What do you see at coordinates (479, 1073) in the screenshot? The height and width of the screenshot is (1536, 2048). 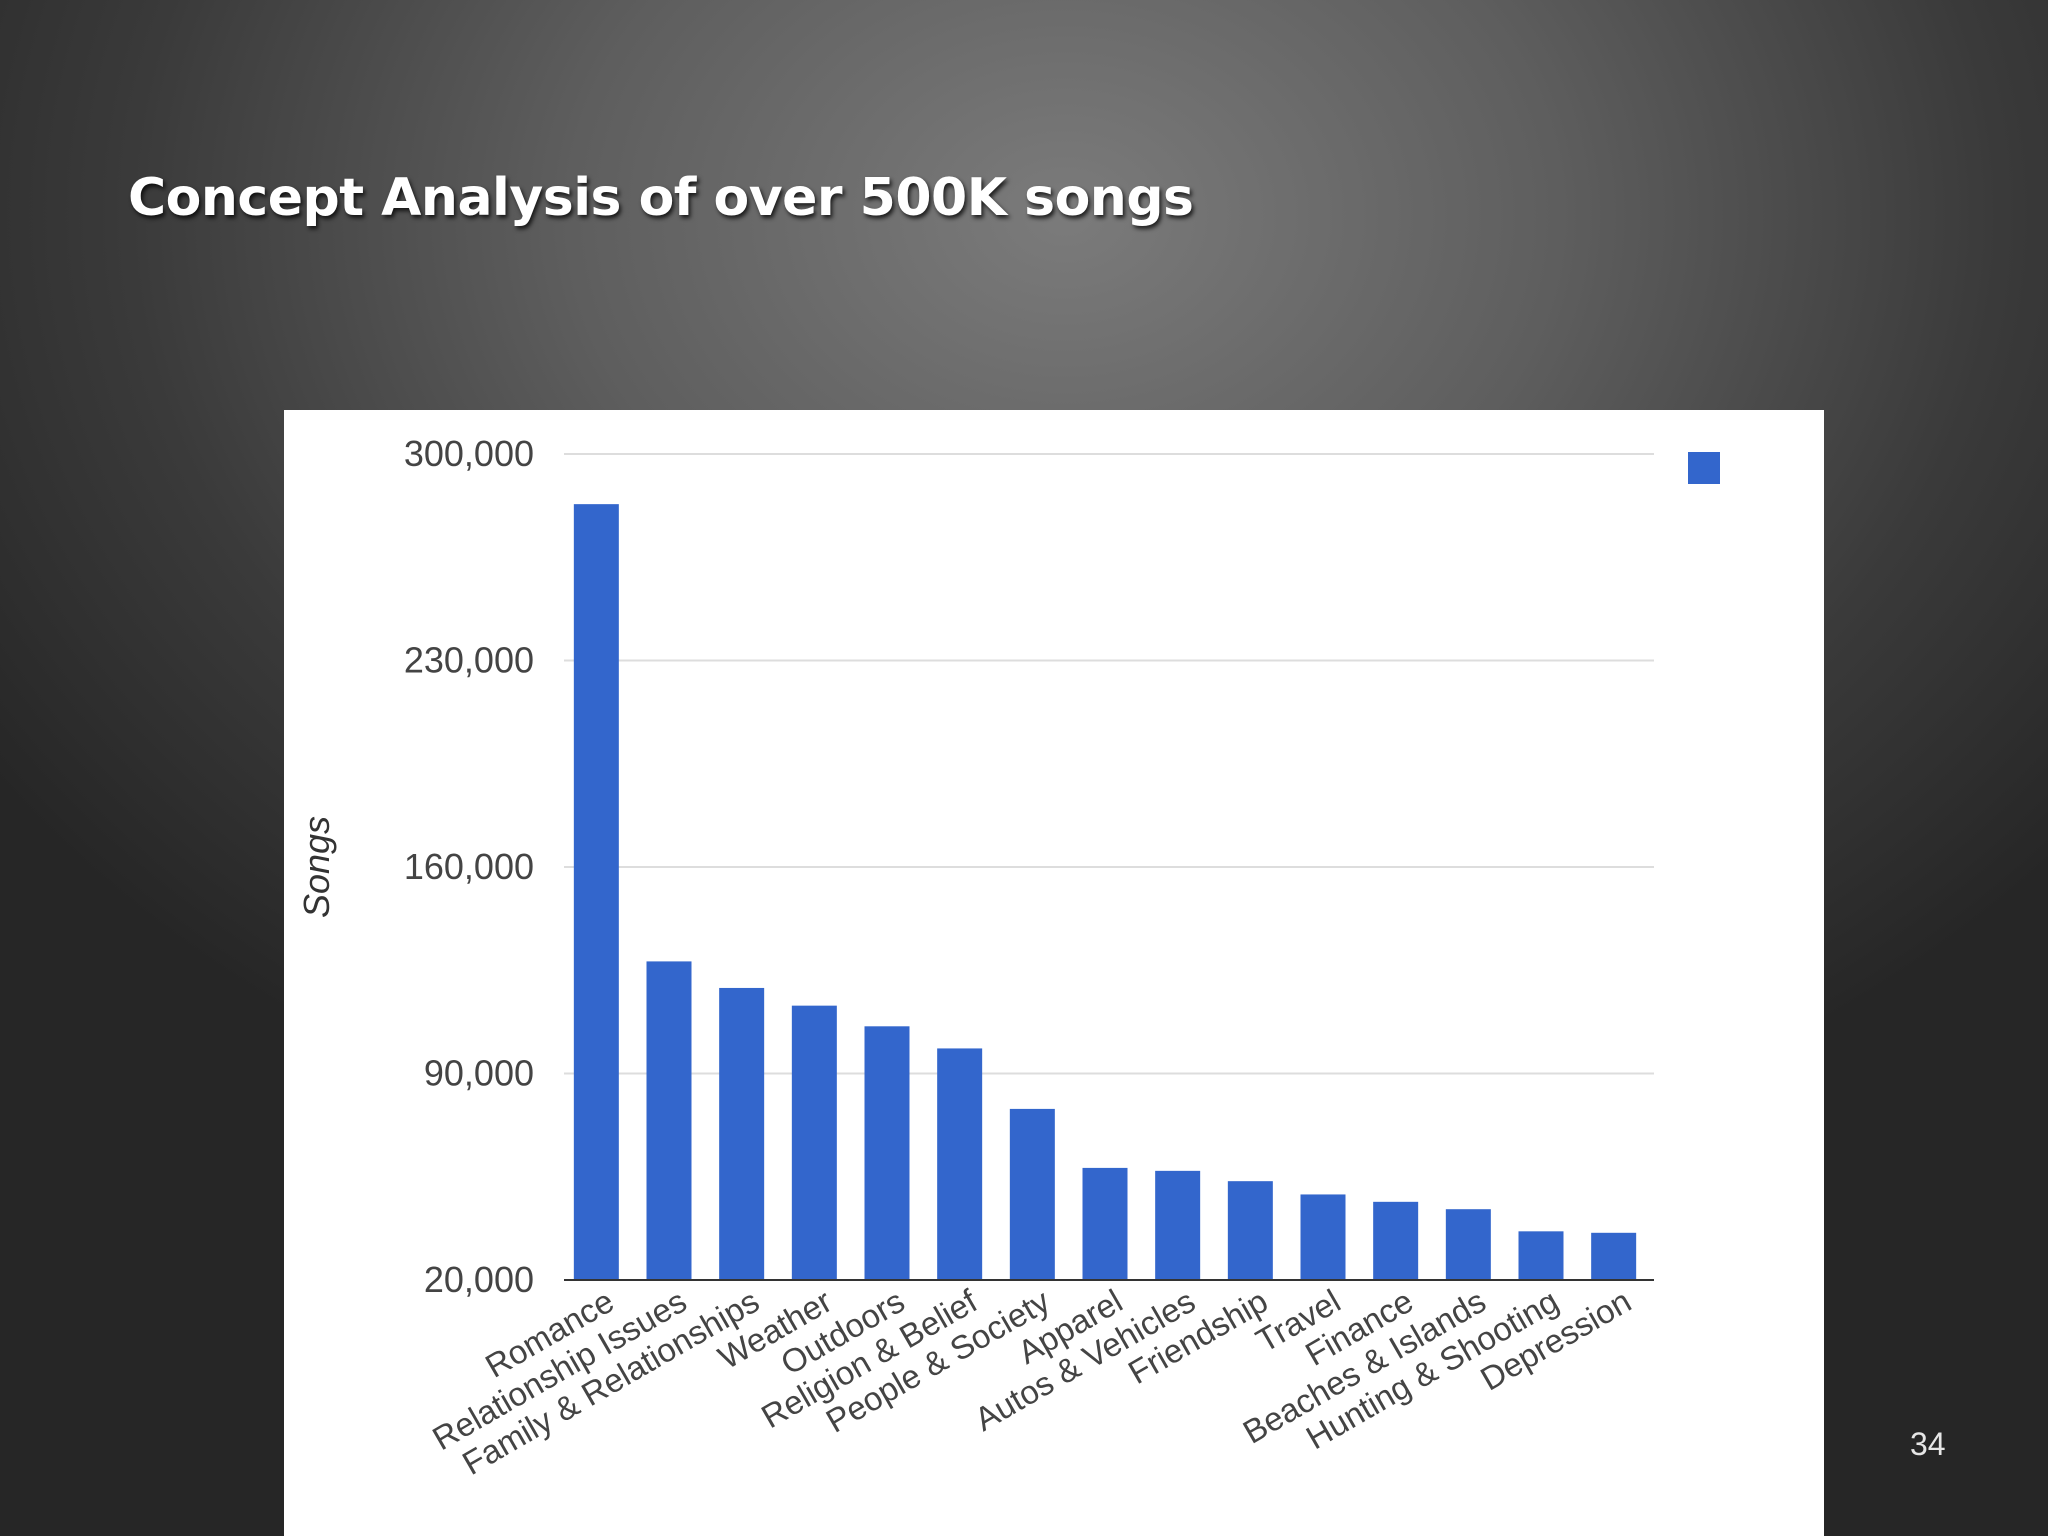 I see `y-tick-label: 90,000` at bounding box center [479, 1073].